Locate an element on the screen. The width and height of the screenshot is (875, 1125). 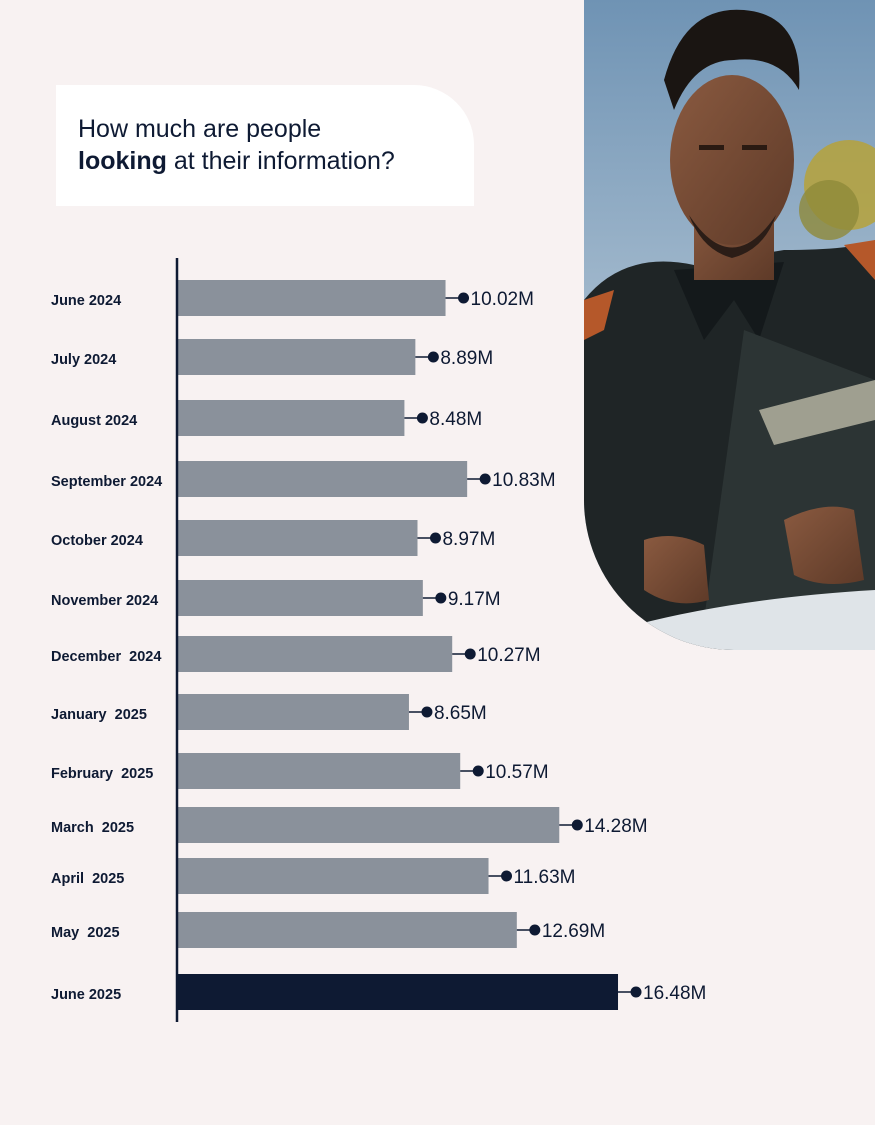
category-label: April 2025 is located at coordinates (87, 879).